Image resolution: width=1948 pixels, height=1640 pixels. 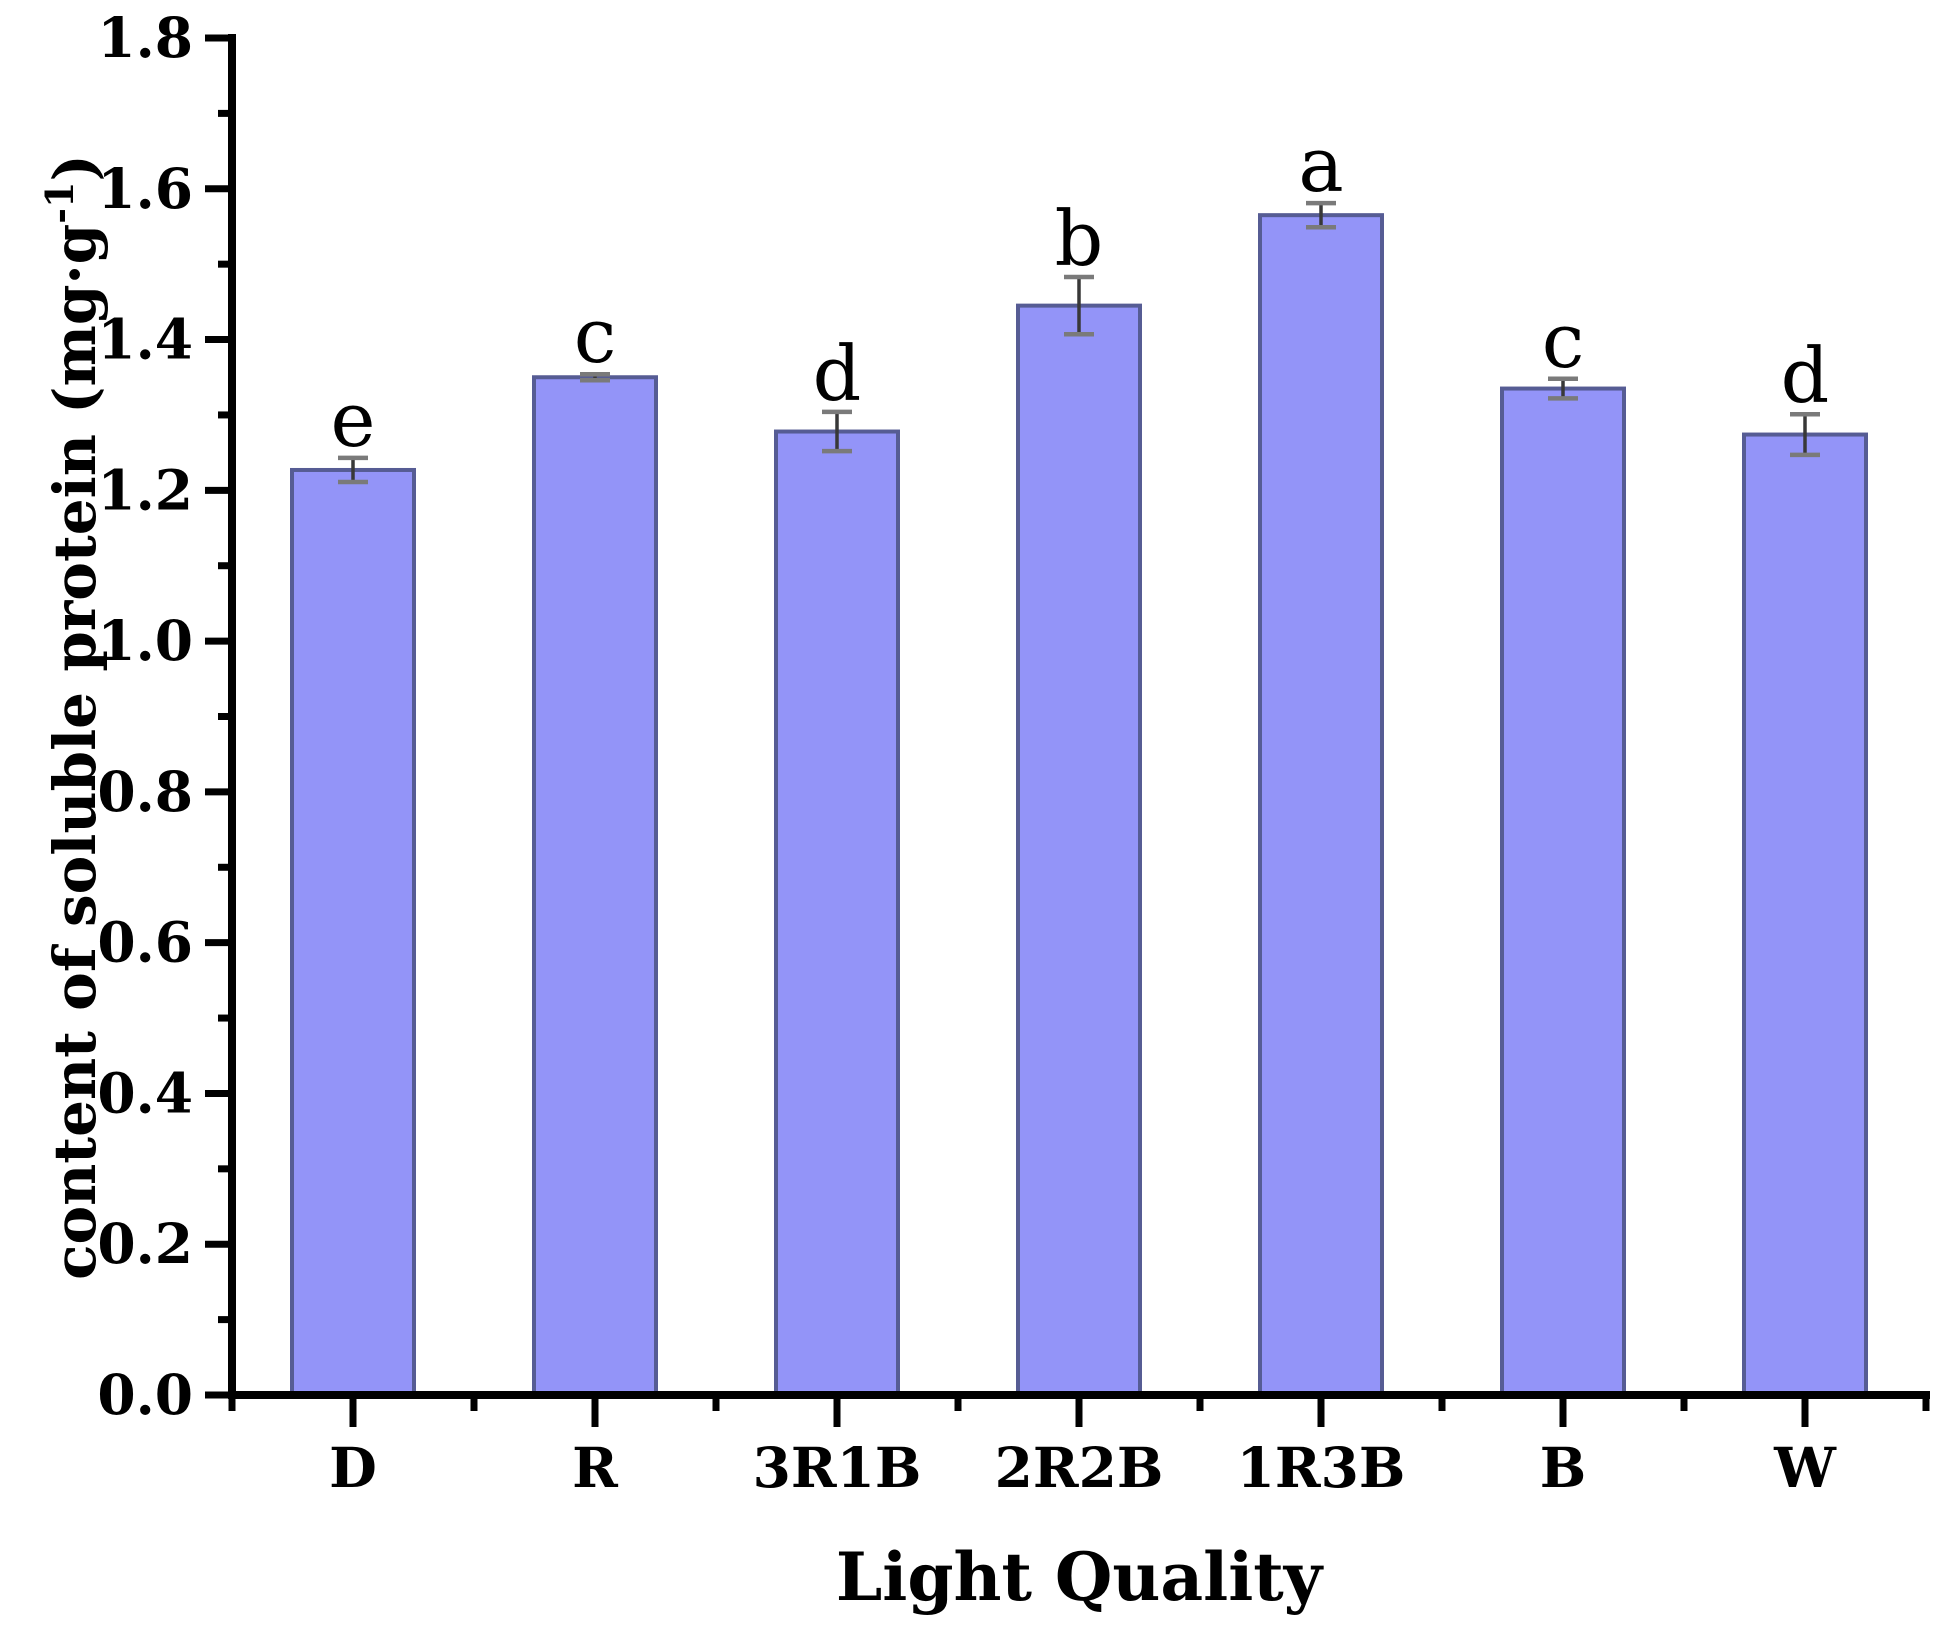 What do you see at coordinates (145, 1243) in the screenshot?
I see `y-tick-label-0.2: 0.2` at bounding box center [145, 1243].